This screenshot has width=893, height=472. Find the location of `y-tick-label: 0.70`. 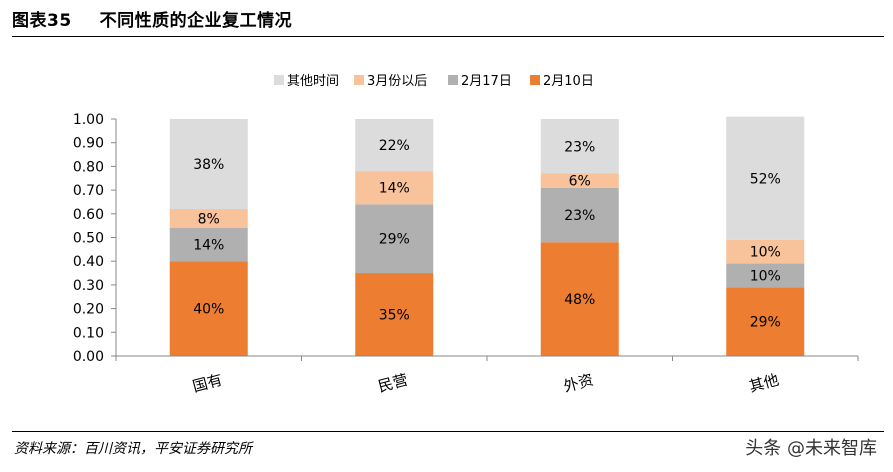

y-tick-label: 0.70 is located at coordinates (88, 191).